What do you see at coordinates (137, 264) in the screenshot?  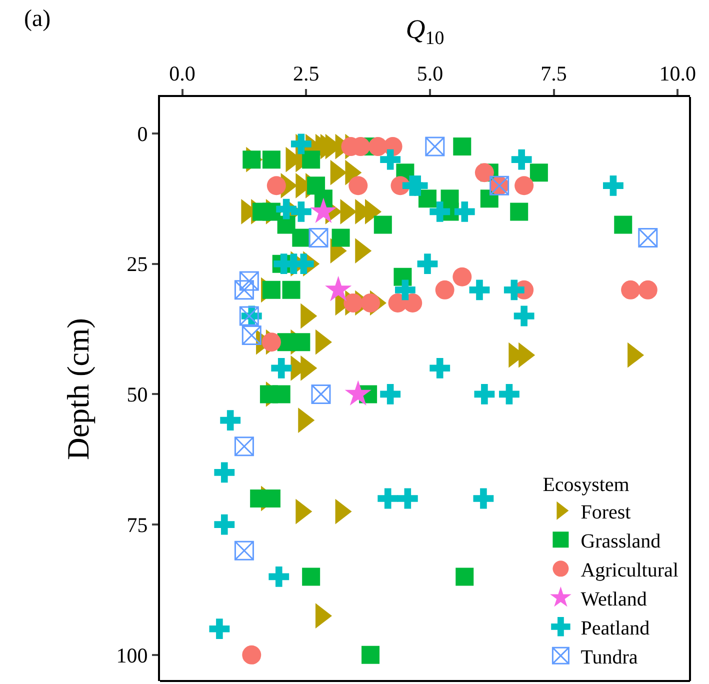 I see `y-tick-label: 25` at bounding box center [137, 264].